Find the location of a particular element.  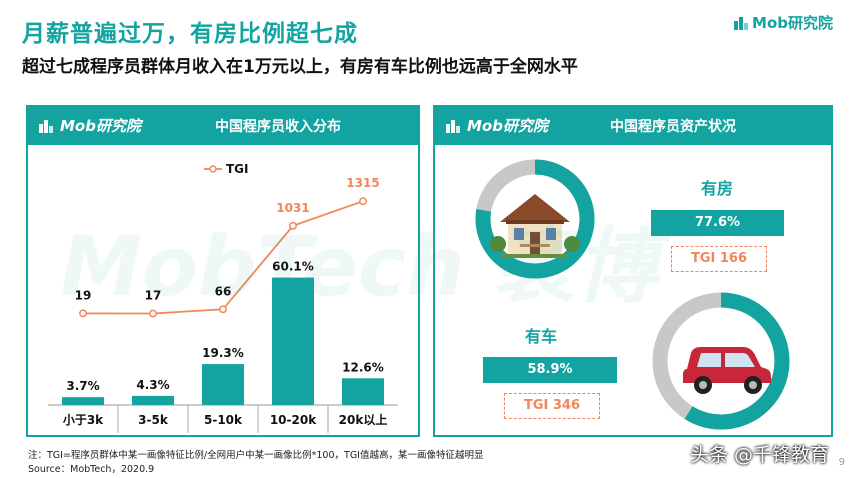

car-label: 有车 is located at coordinates (541, 336).